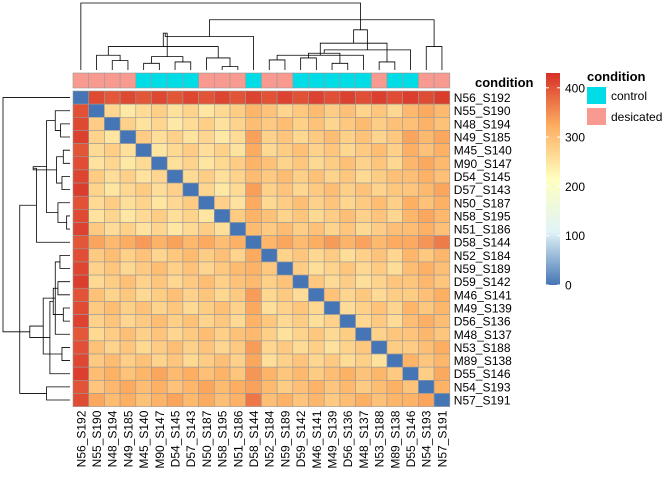 The width and height of the screenshot is (672, 480). What do you see at coordinates (483, 164) in the screenshot?
I see `row-label: M90_S147` at bounding box center [483, 164].